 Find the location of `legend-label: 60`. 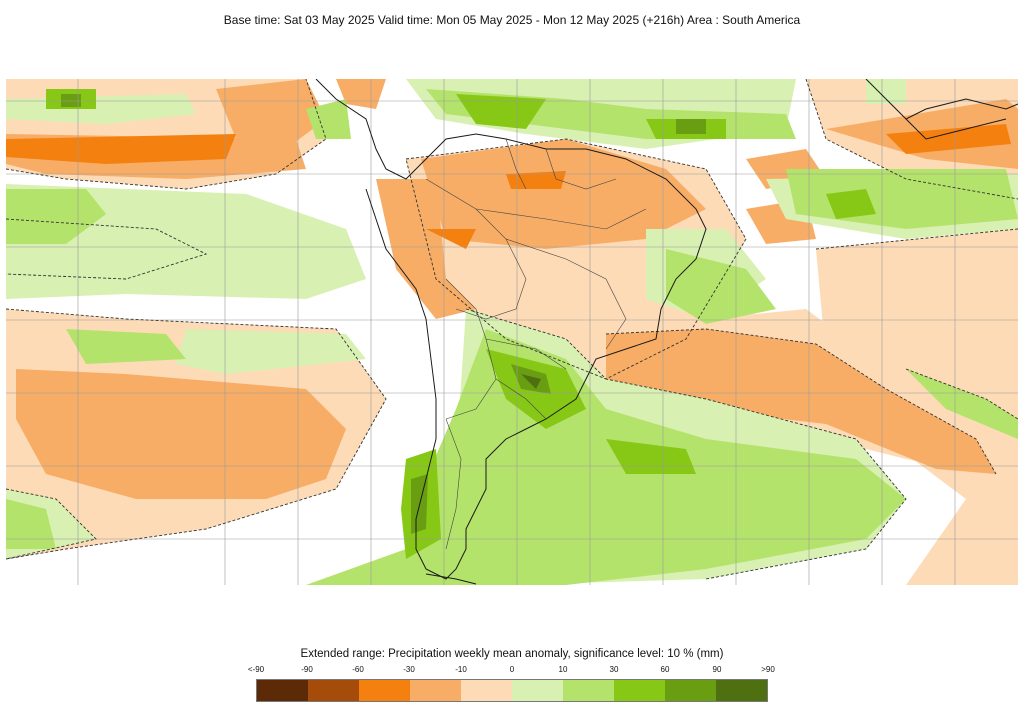

legend-label: 60 is located at coordinates (665, 669).